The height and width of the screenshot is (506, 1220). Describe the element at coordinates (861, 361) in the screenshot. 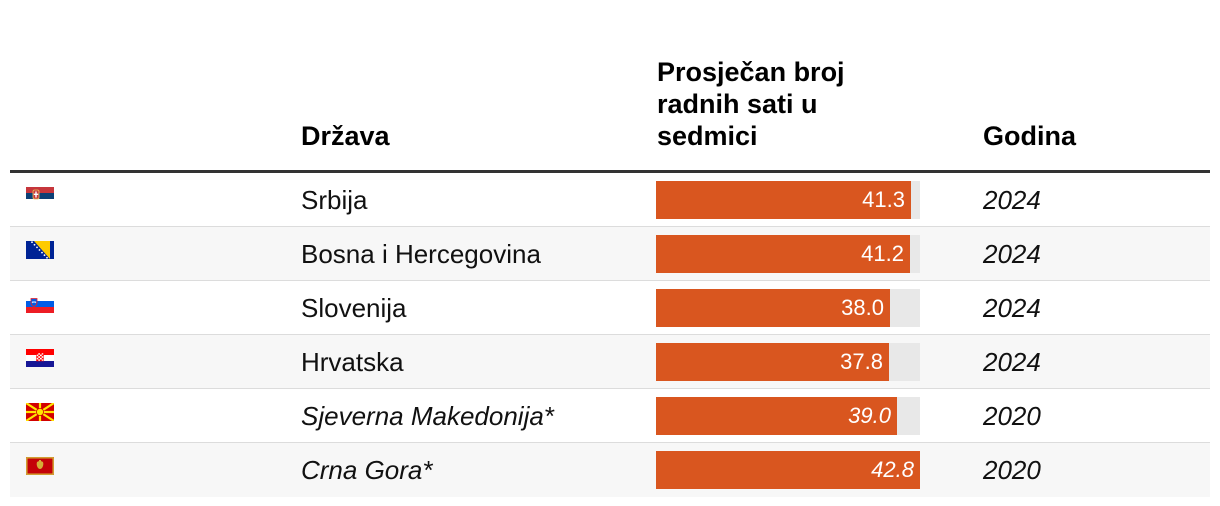

I see `bar-value-label: 37.8` at that location.